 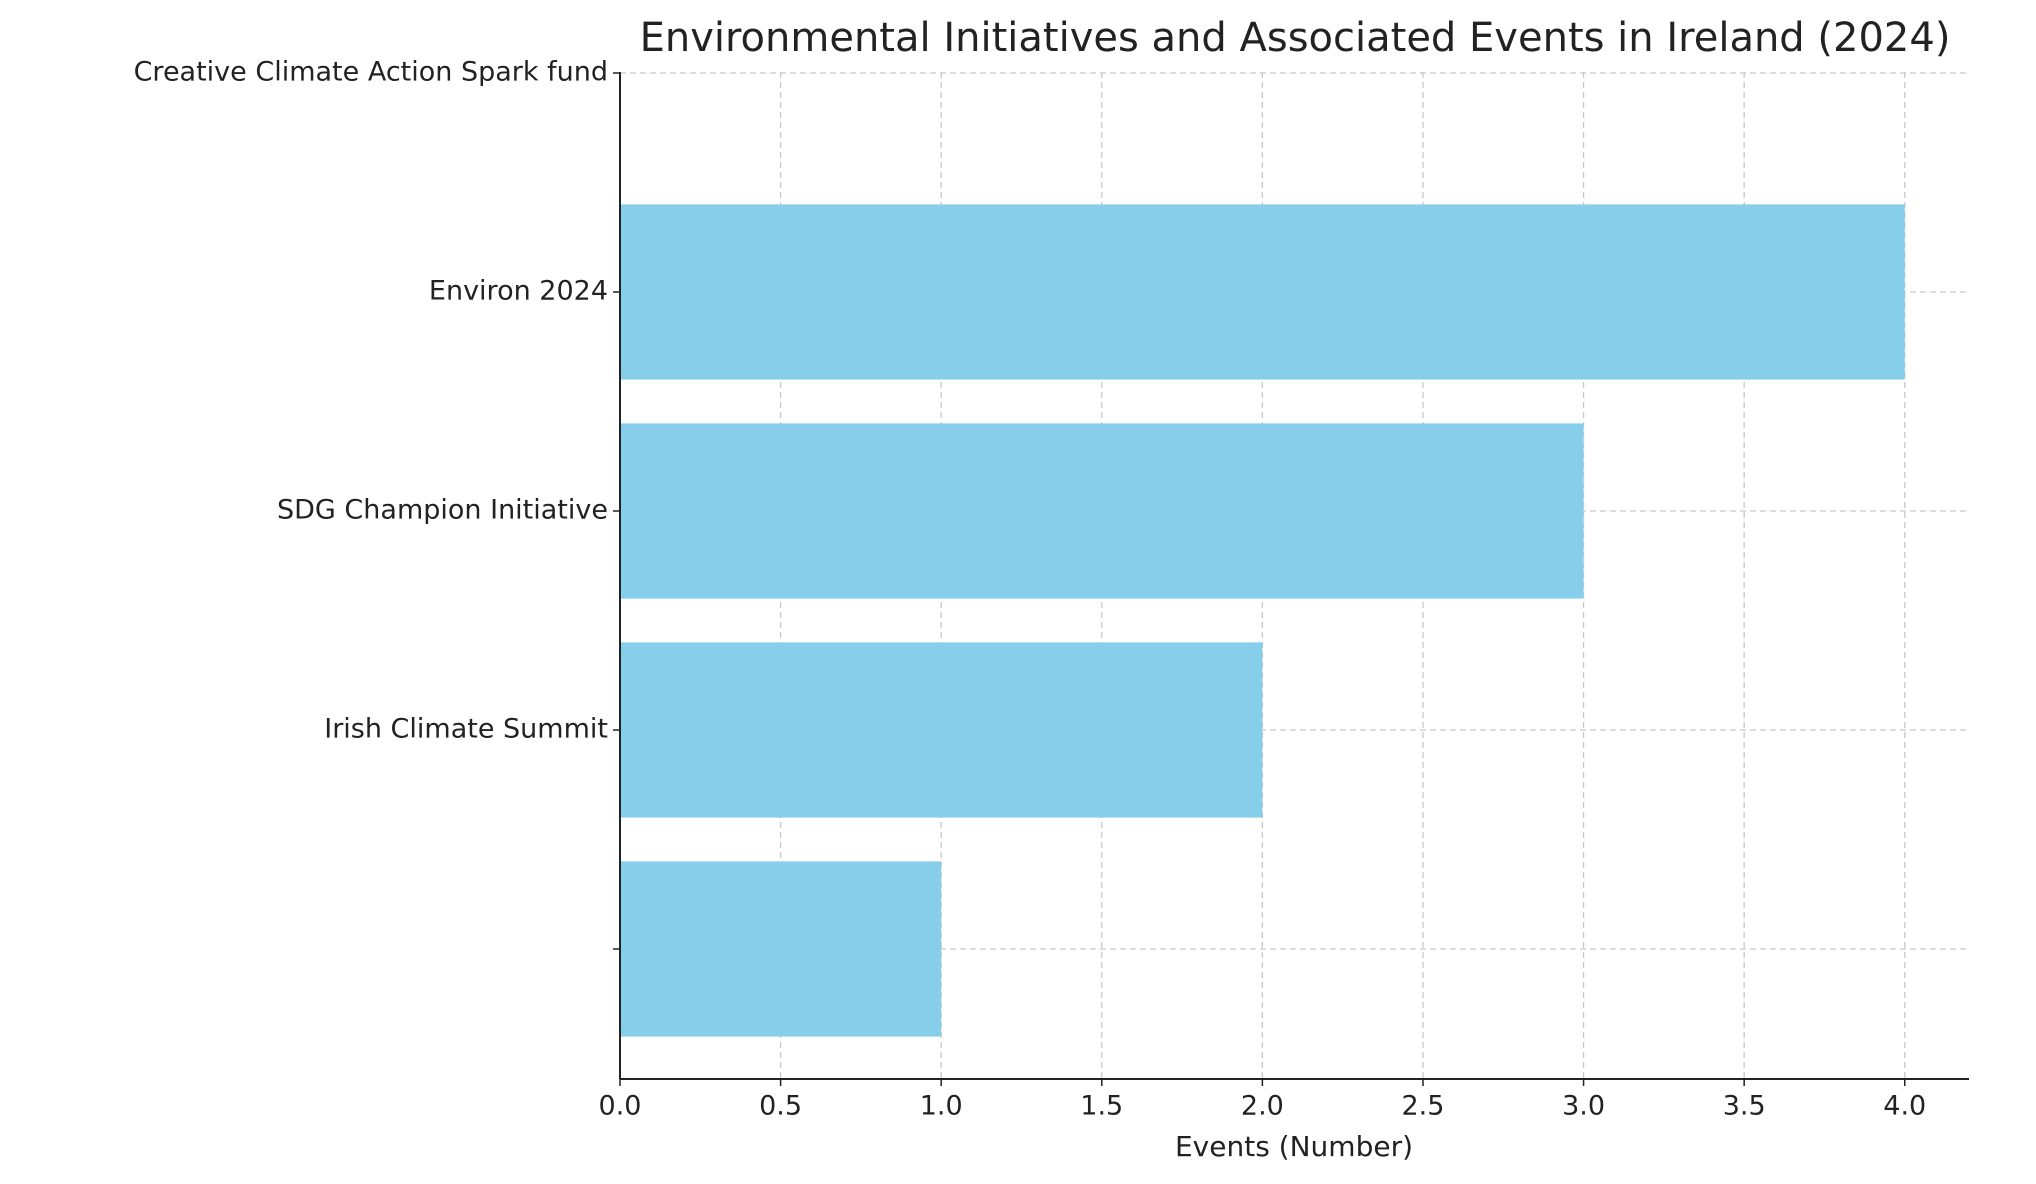 What do you see at coordinates (442, 510) in the screenshot?
I see `y-tick-label: SDG Champion Initiative` at bounding box center [442, 510].